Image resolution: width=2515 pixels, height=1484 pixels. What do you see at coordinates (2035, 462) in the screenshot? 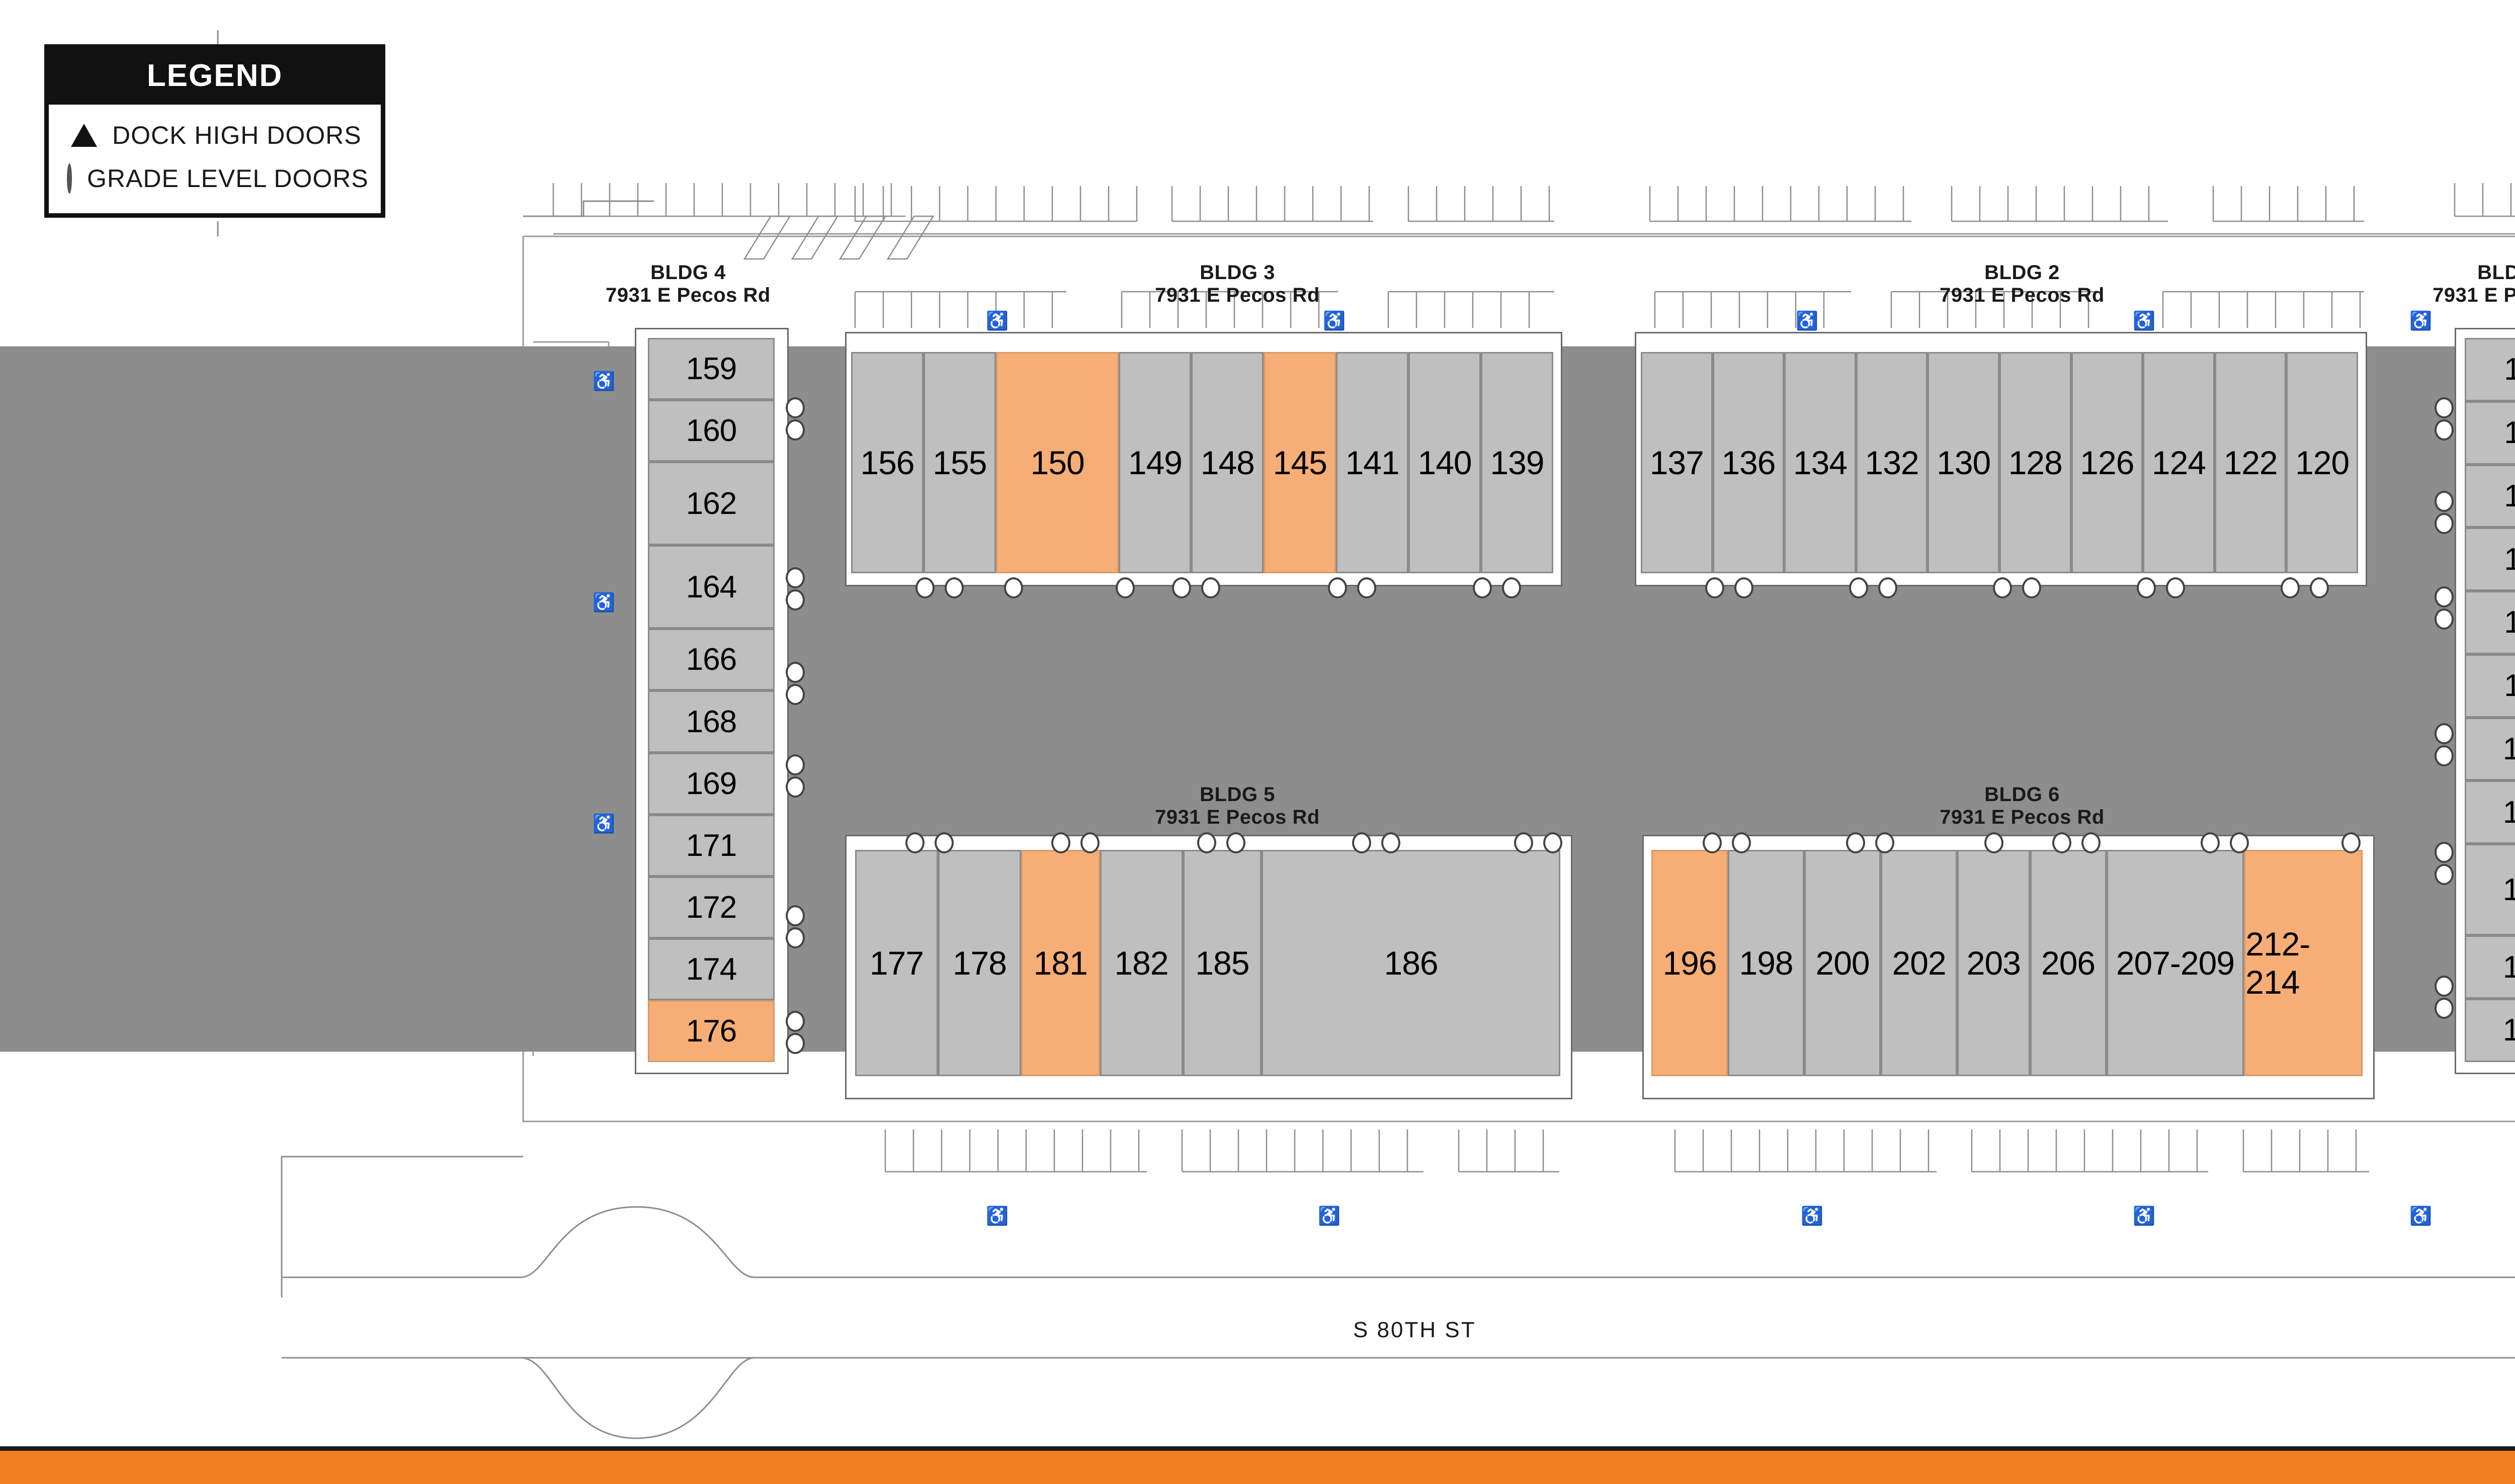
I see `suite-128: 128` at bounding box center [2035, 462].